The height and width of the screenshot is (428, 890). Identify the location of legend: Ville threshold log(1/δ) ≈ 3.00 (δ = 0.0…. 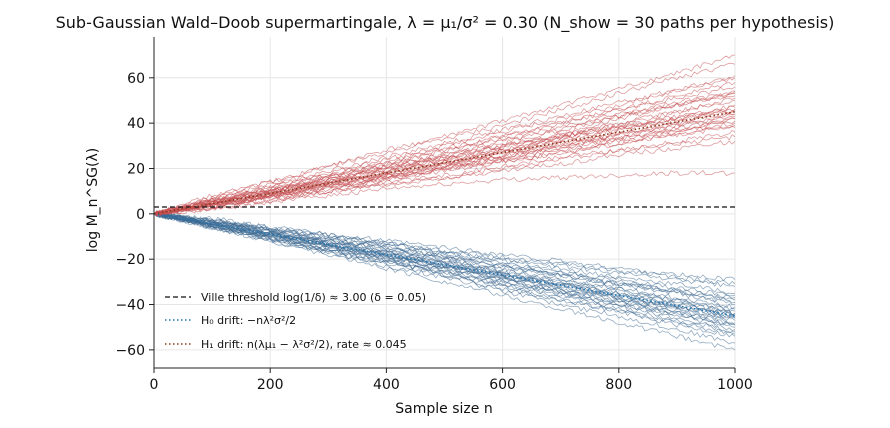
(295, 321).